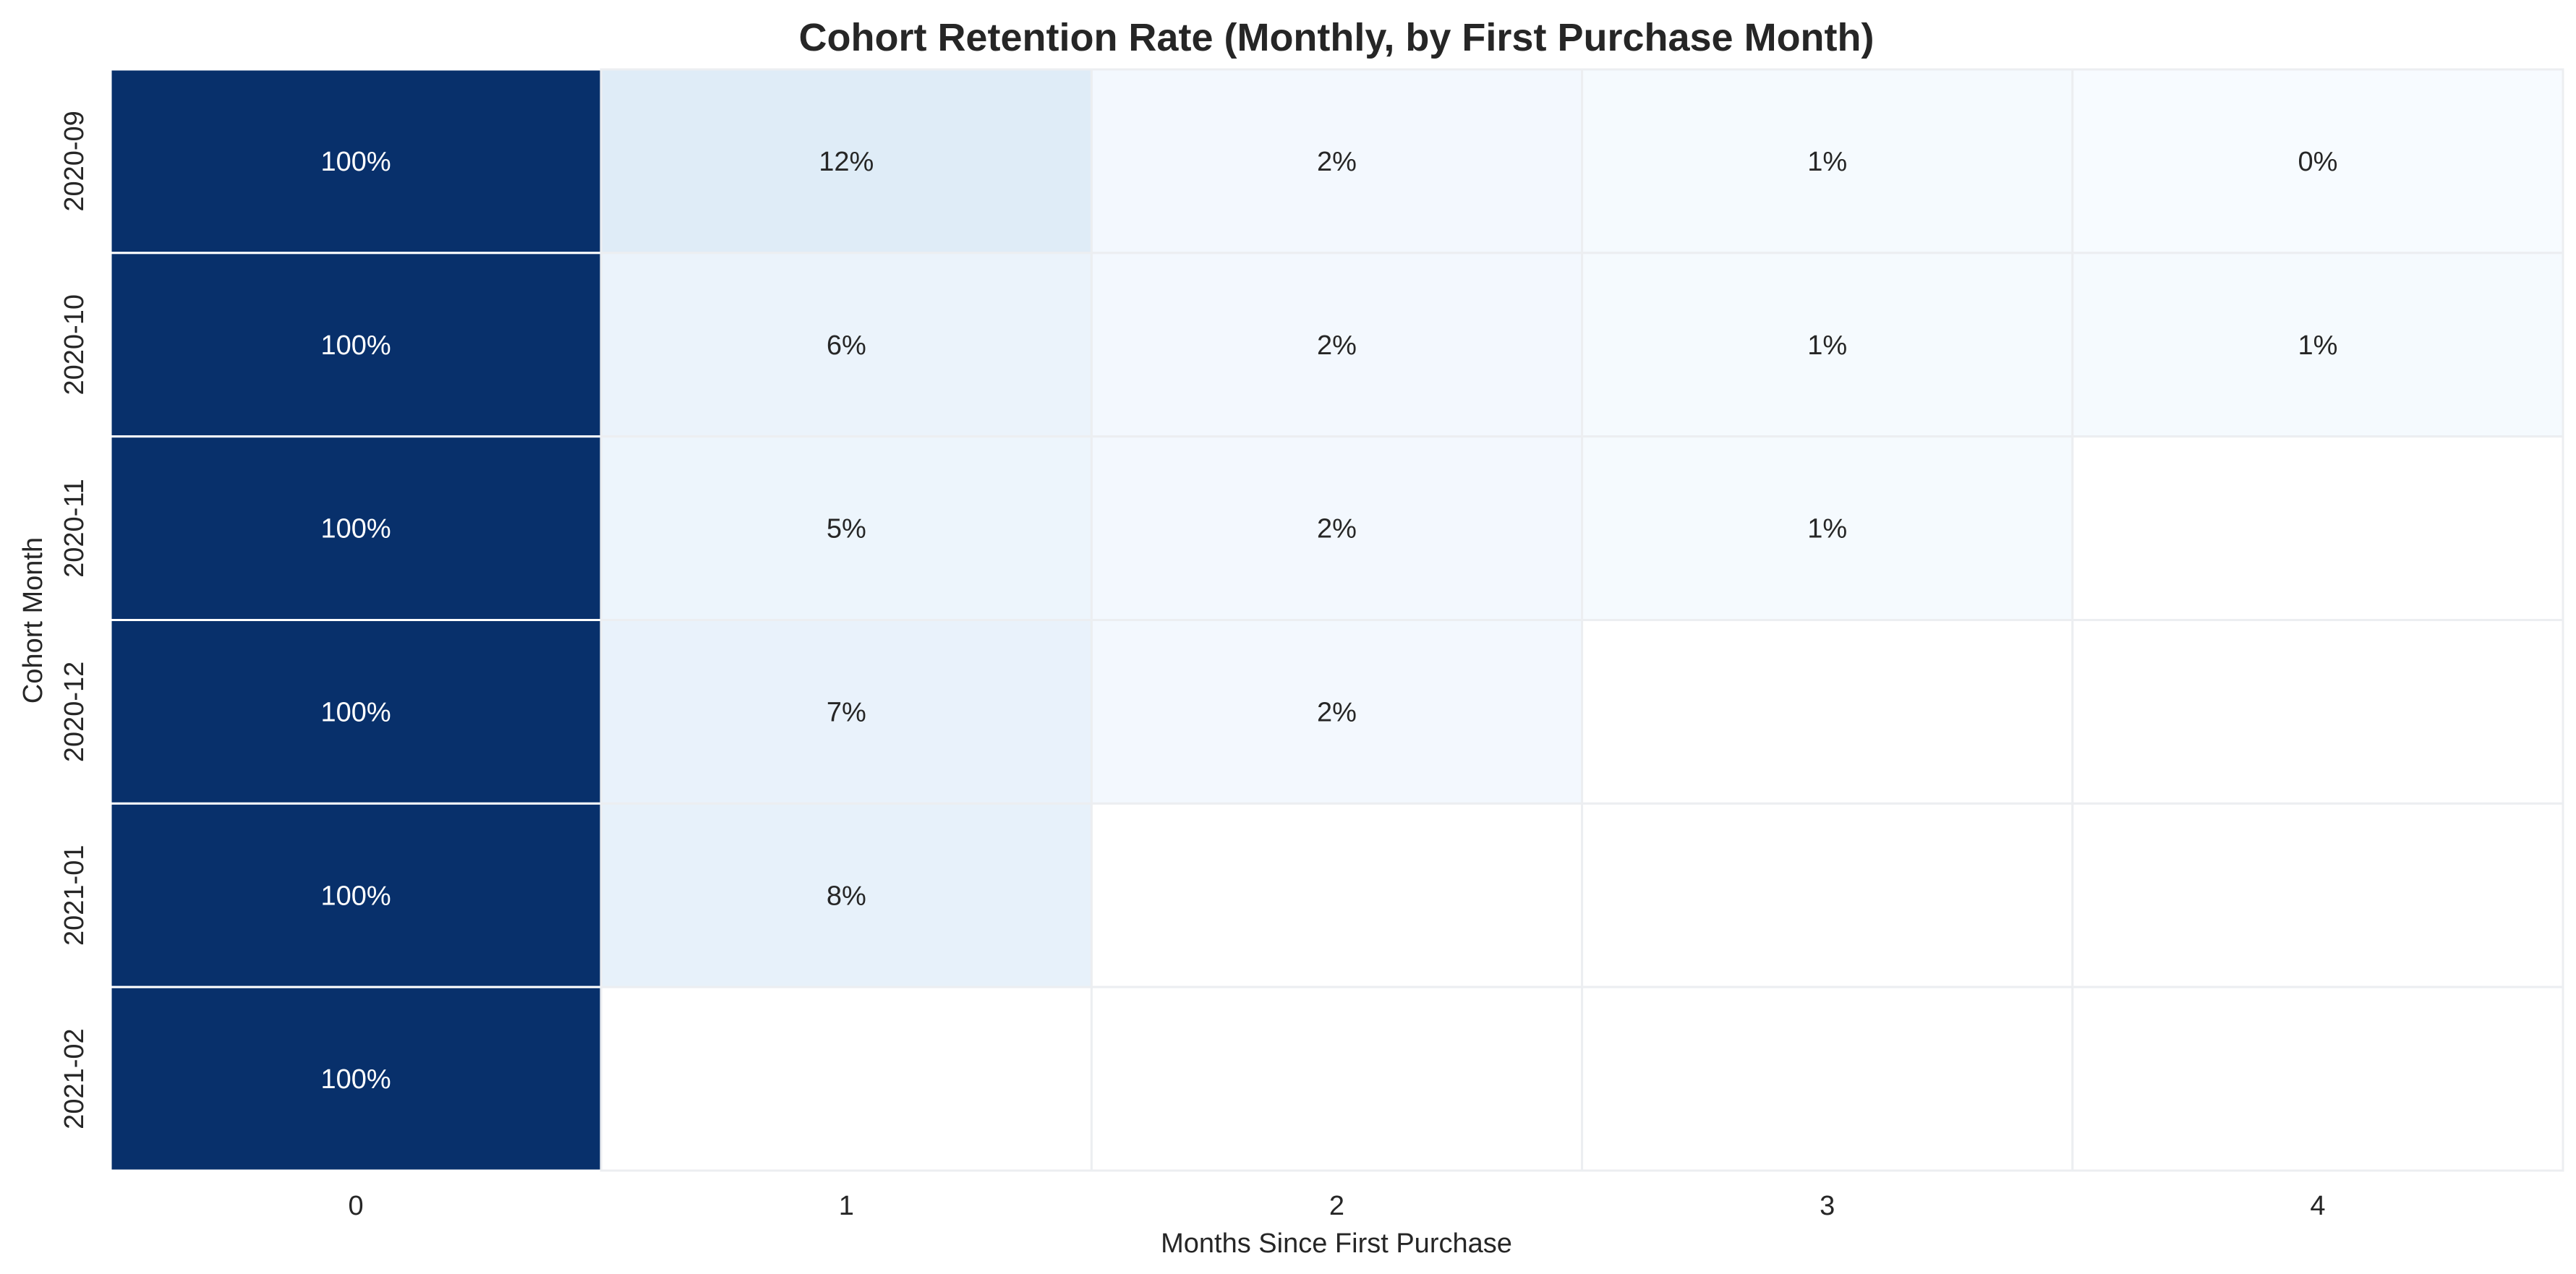 The width and height of the screenshot is (2576, 1274). What do you see at coordinates (2317, 1079) in the screenshot?
I see `heatmap-cell-2021-02-m4` at bounding box center [2317, 1079].